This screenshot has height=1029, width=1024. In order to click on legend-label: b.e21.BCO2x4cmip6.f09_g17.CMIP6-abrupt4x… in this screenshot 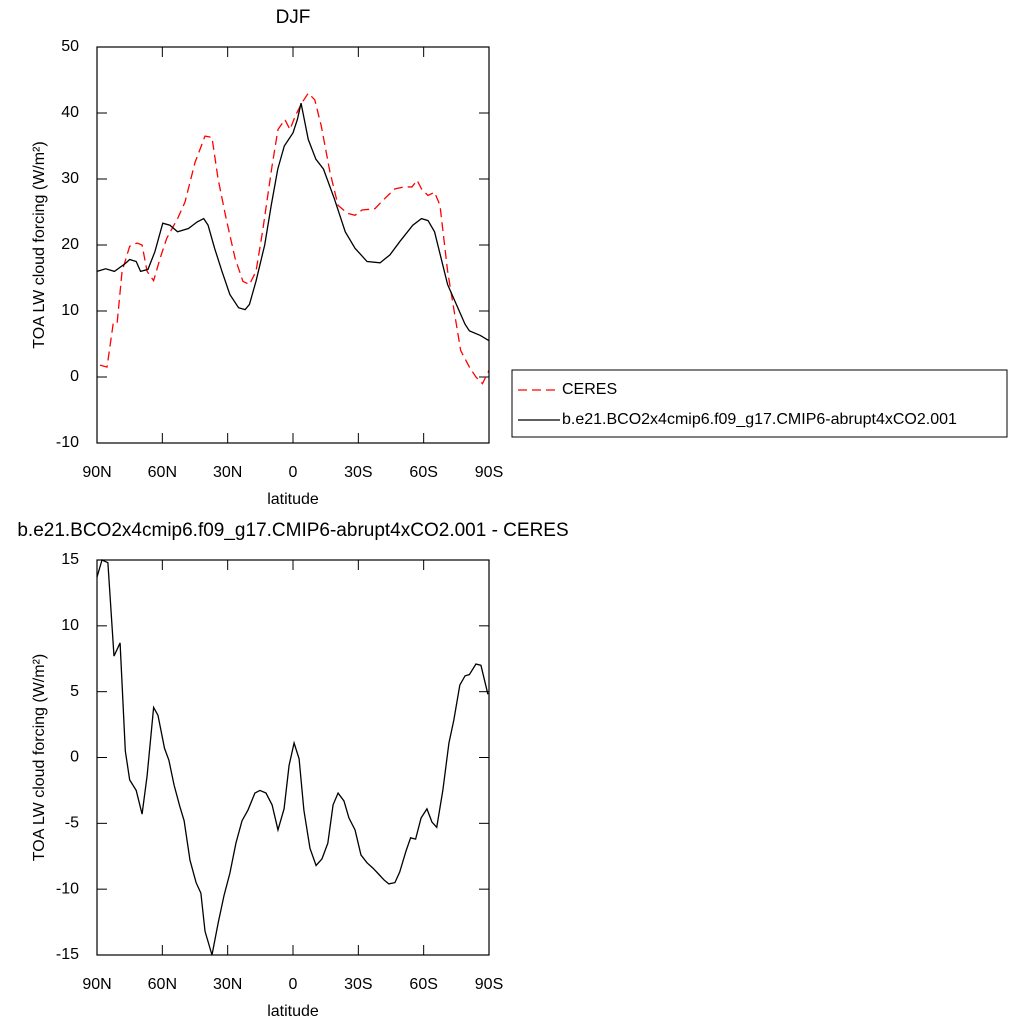, I will do `click(759, 419)`.